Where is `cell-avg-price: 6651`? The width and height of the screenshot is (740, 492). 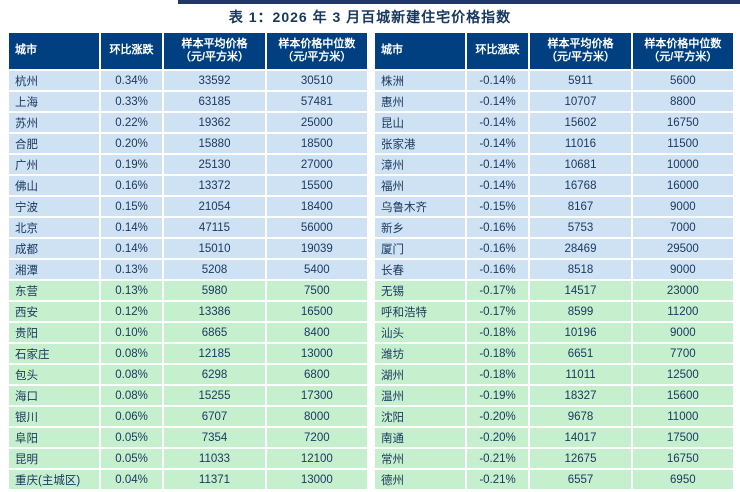 cell-avg-price: 6651 is located at coordinates (580, 353).